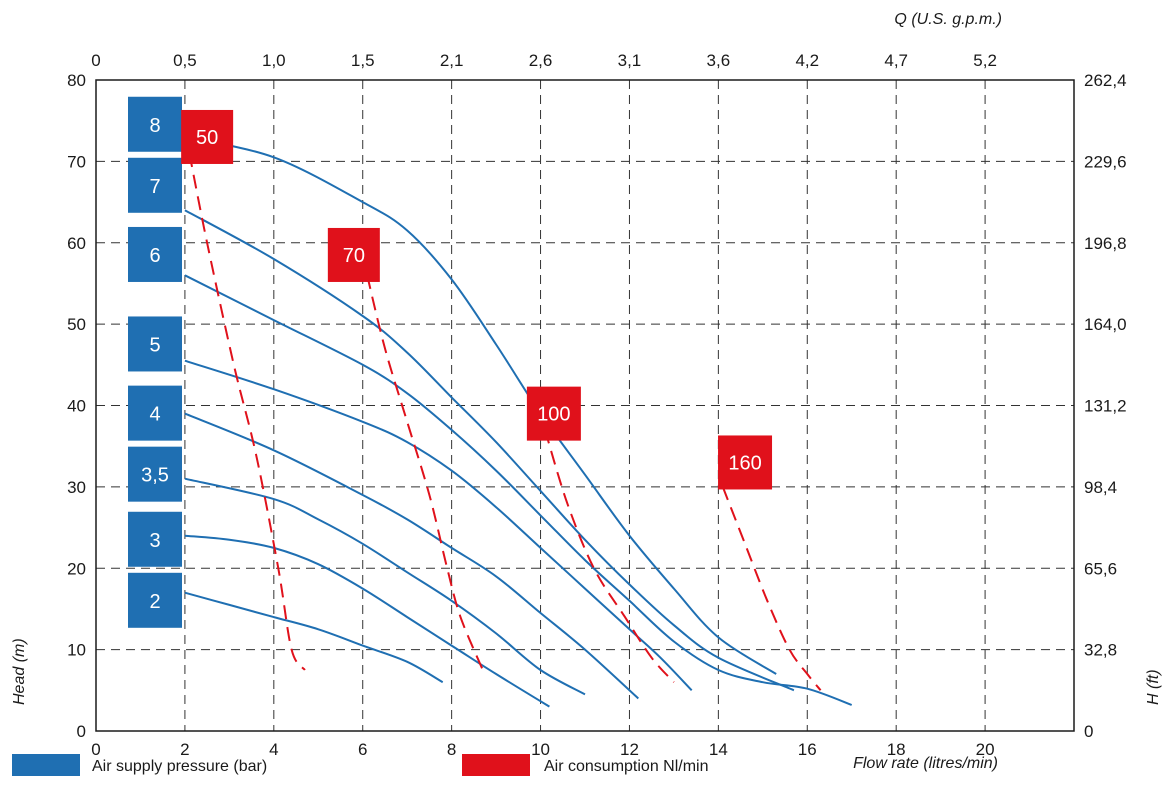 The image size is (1164, 804). What do you see at coordinates (274, 60) in the screenshot?
I see `x2-tick-label: 1,0` at bounding box center [274, 60].